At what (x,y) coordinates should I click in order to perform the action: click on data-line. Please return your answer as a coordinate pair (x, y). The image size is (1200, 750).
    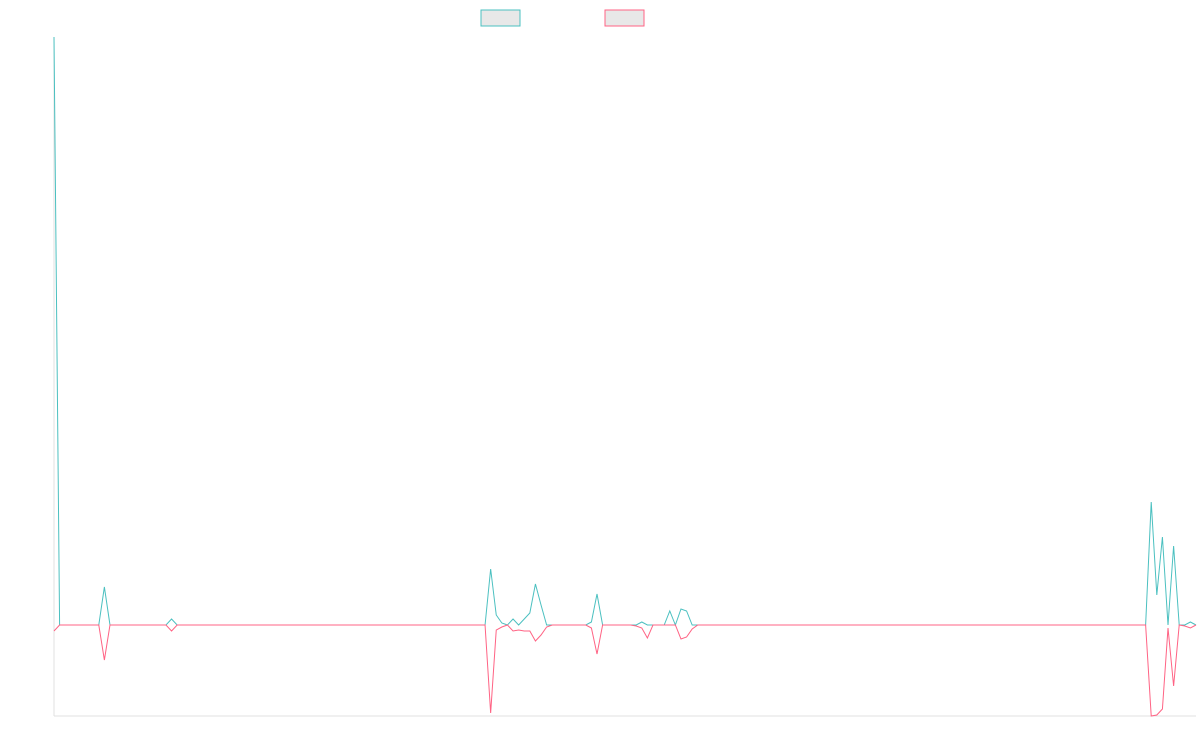
    Looking at the image, I should click on (625, 670).